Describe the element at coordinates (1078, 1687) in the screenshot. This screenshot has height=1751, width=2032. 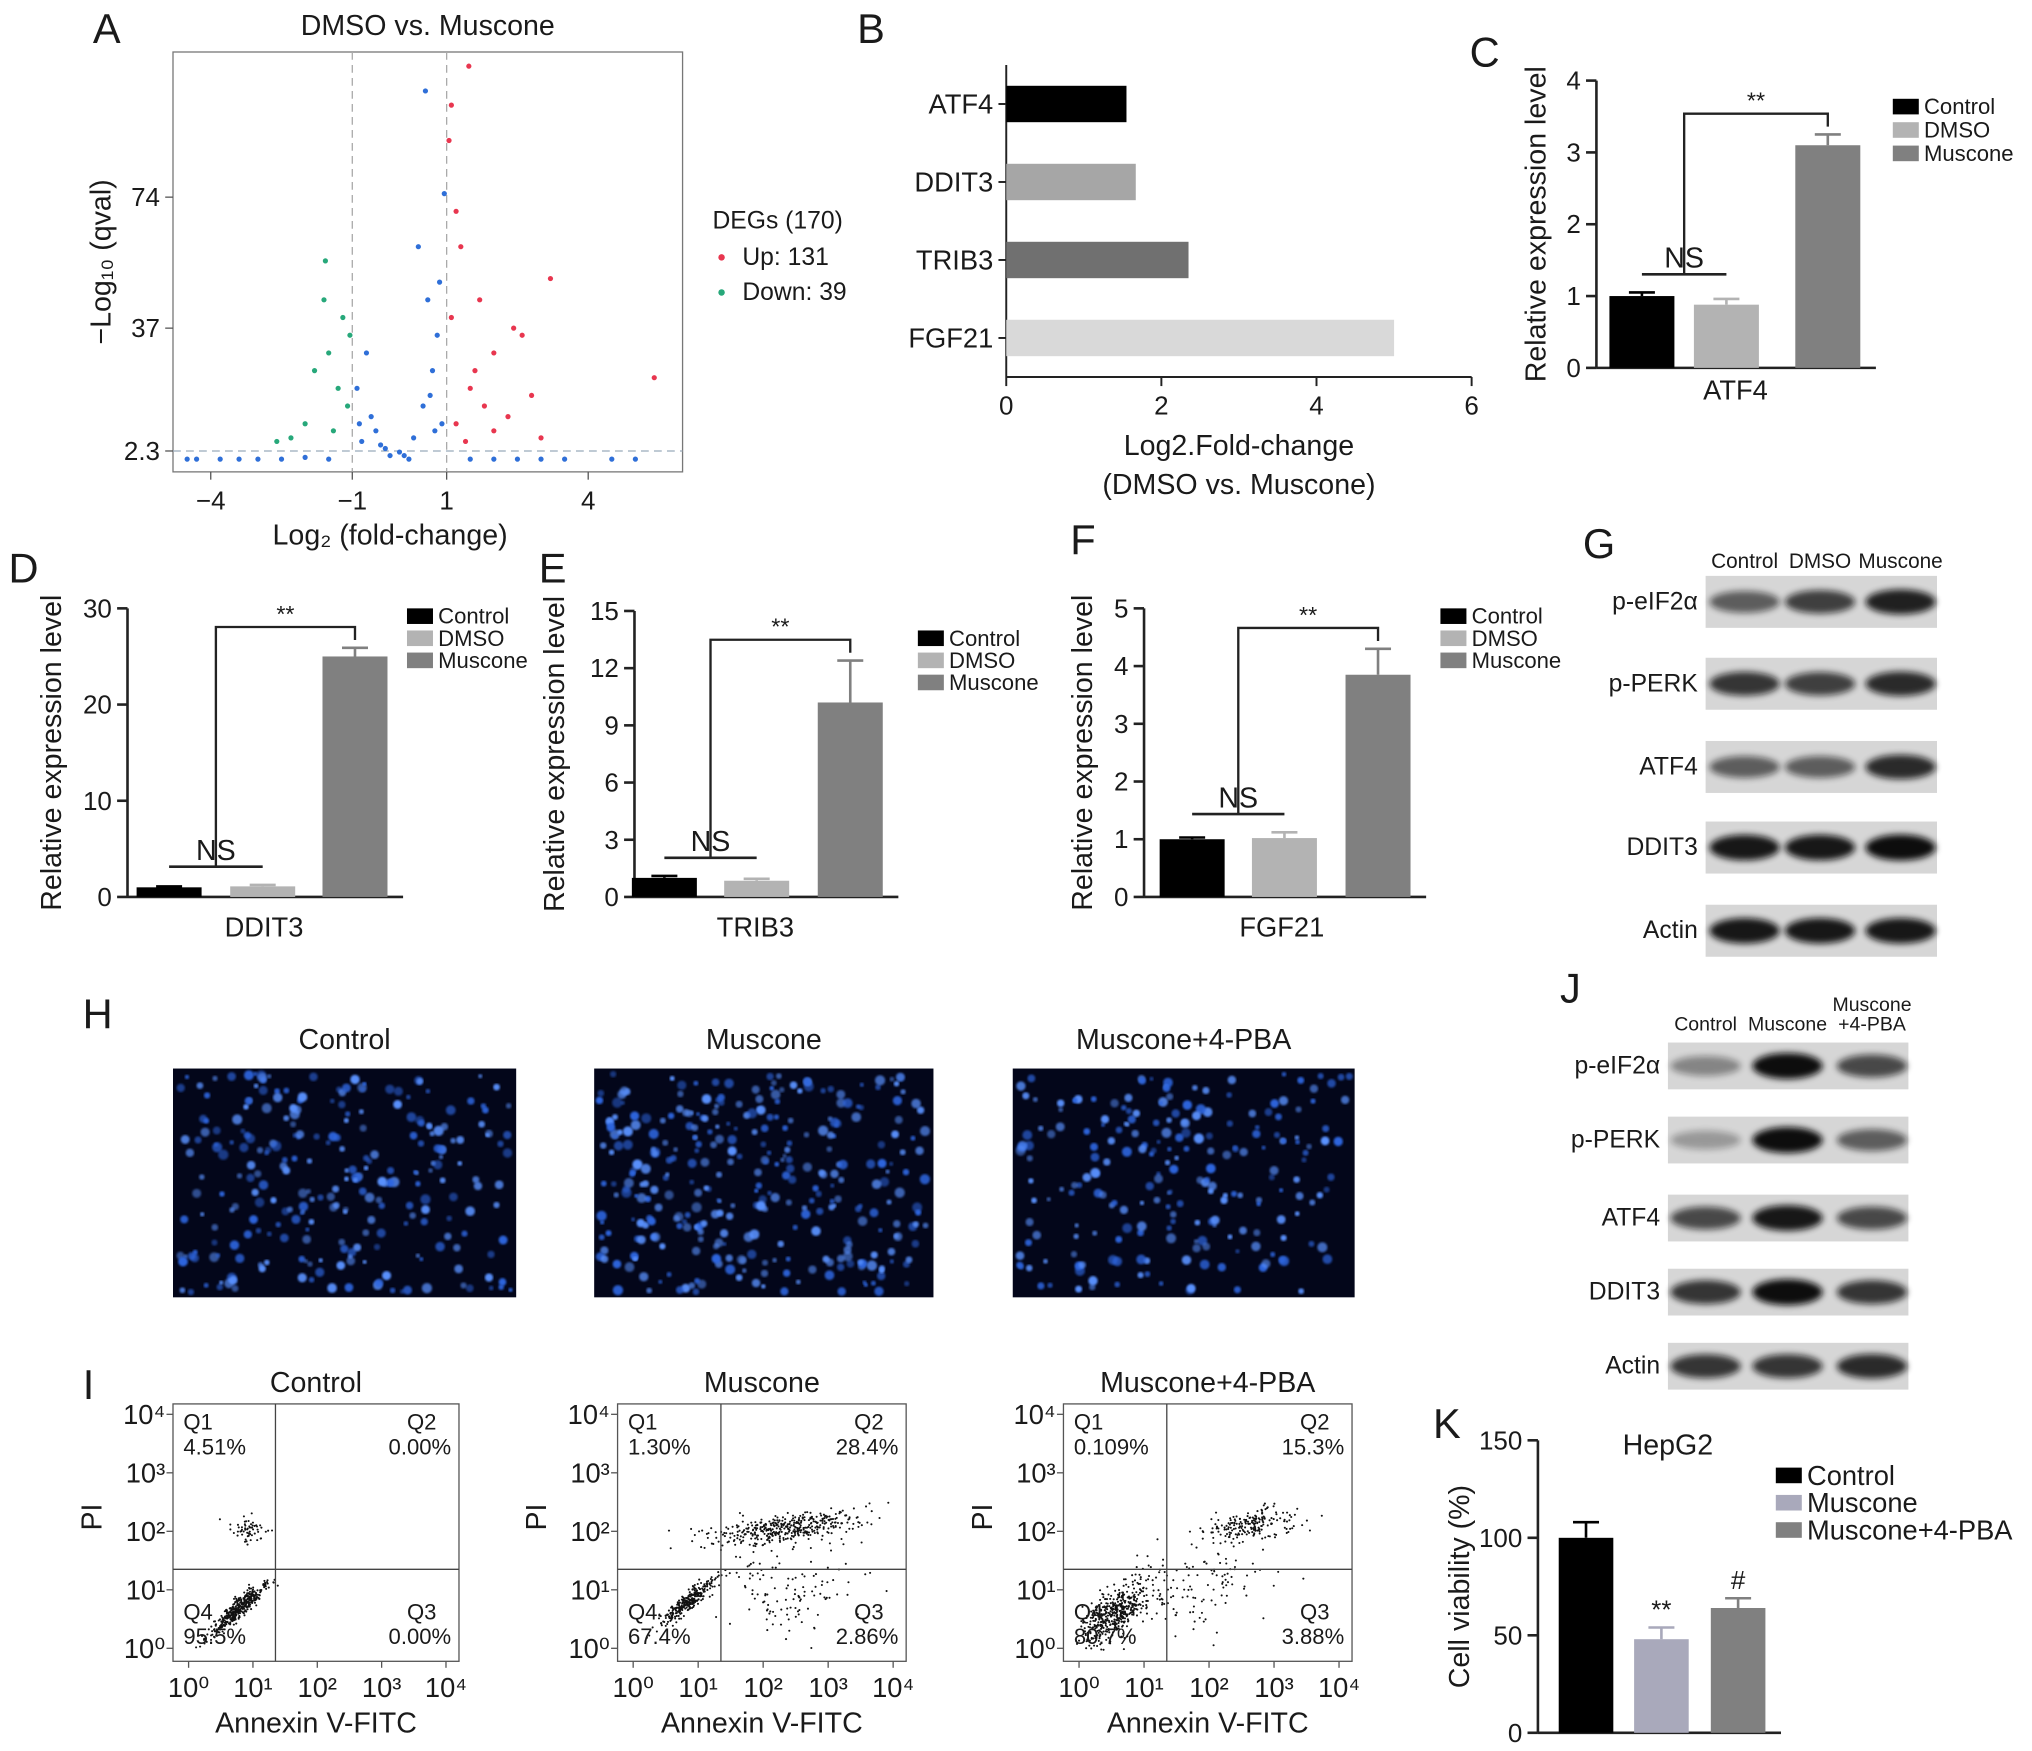
I see `x-tick-label: 10⁰` at that location.